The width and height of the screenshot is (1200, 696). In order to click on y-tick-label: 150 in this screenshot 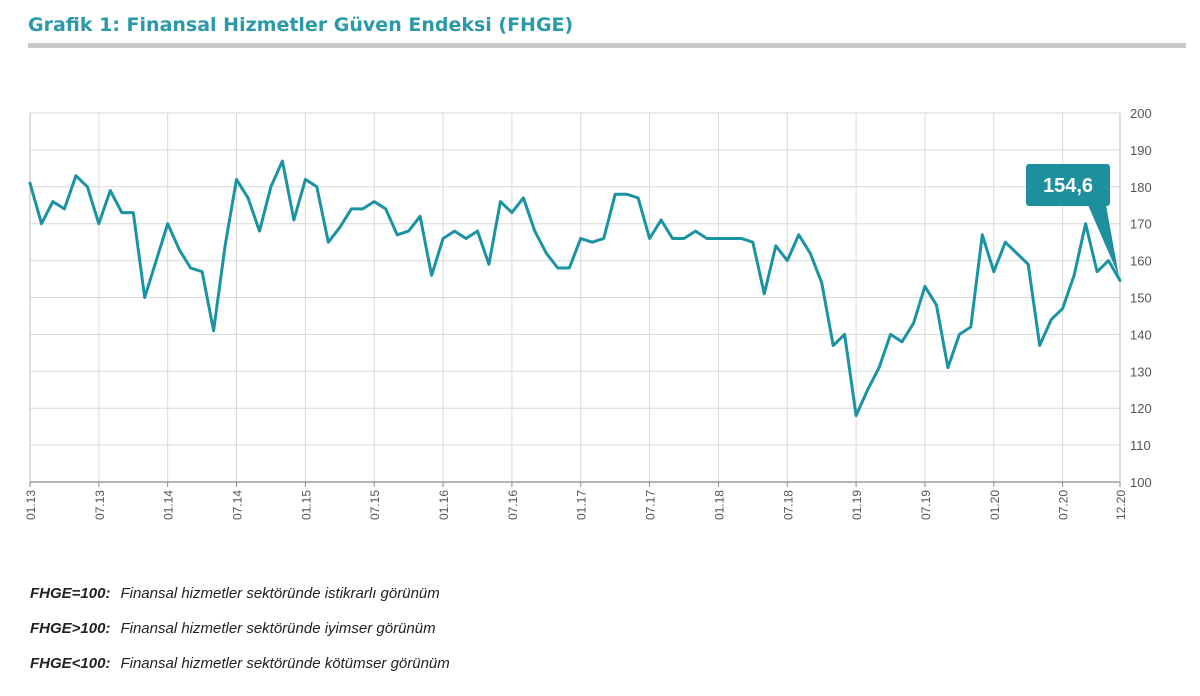, I will do `click(1141, 298)`.